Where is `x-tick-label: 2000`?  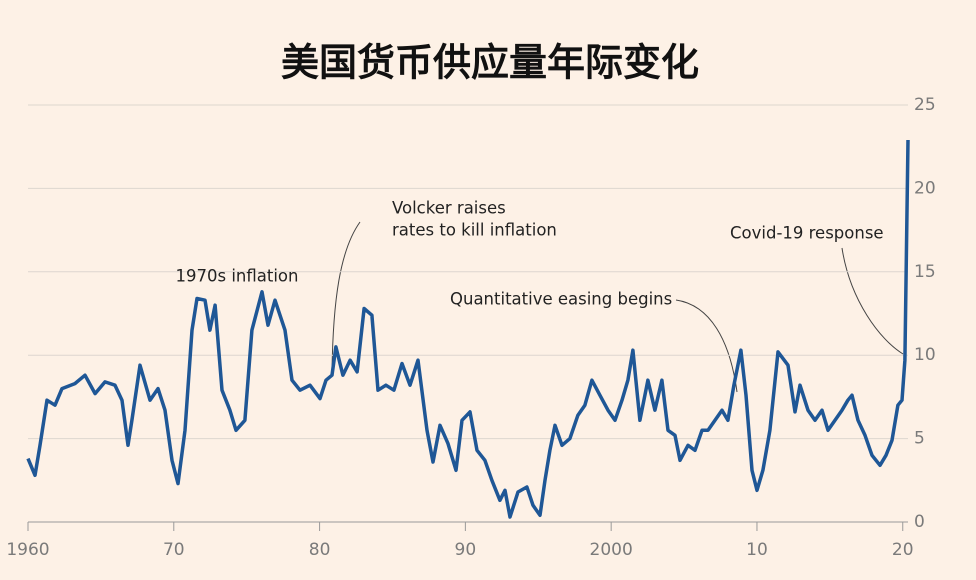 x-tick-label: 2000 is located at coordinates (611, 550).